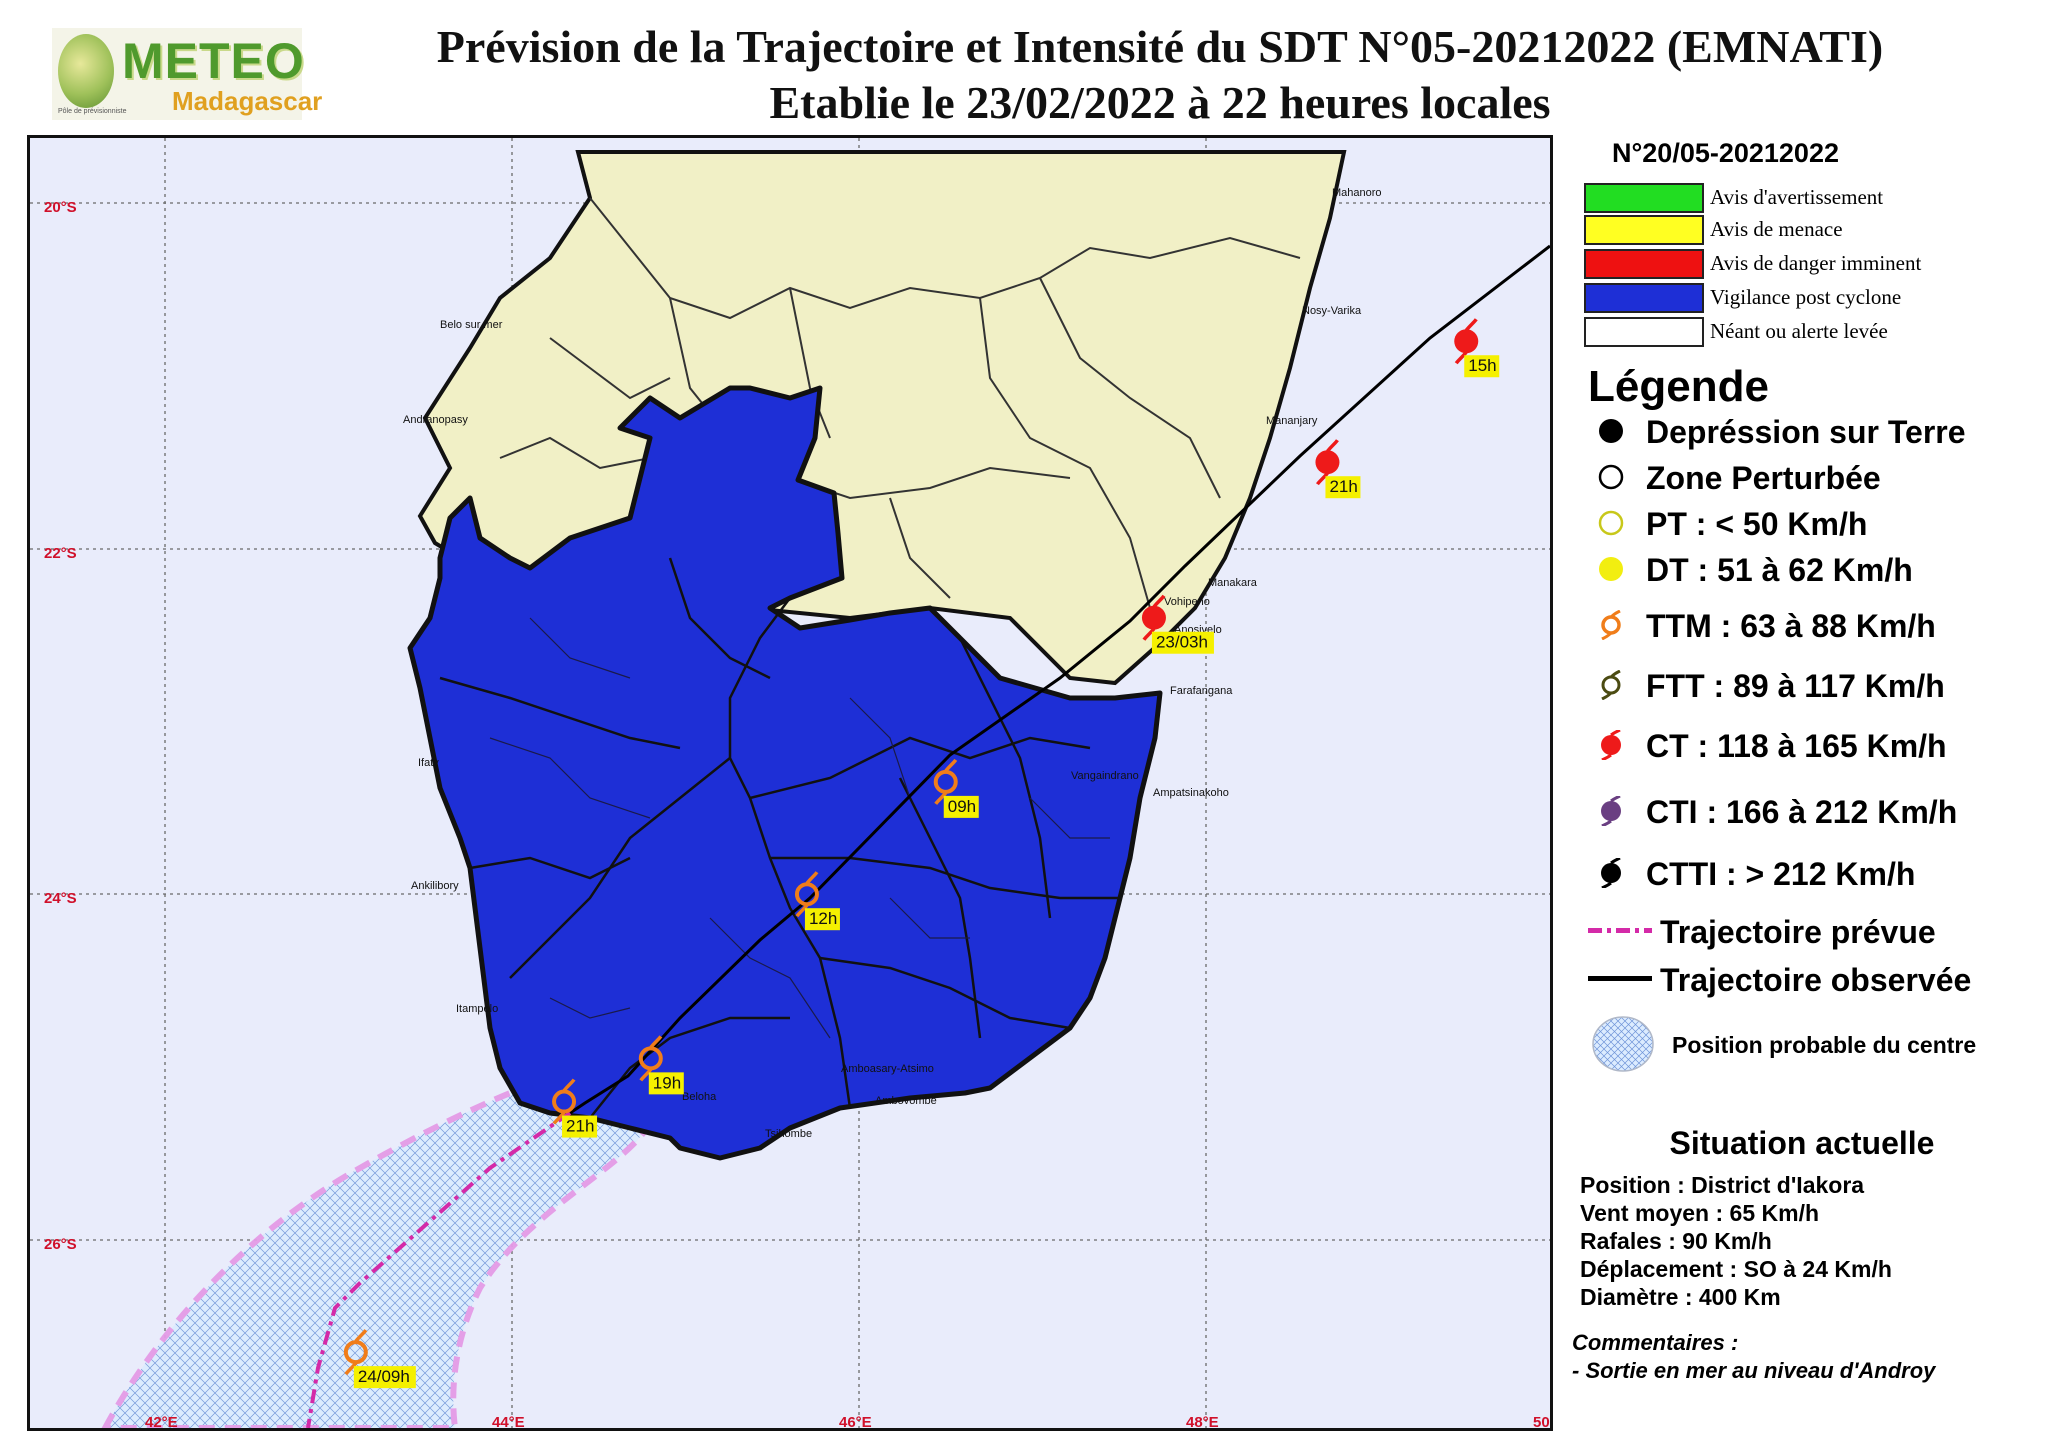 This screenshot has height=1448, width=2048. I want to click on logo-tagline: Pôle de prévisionniste, so click(92, 111).